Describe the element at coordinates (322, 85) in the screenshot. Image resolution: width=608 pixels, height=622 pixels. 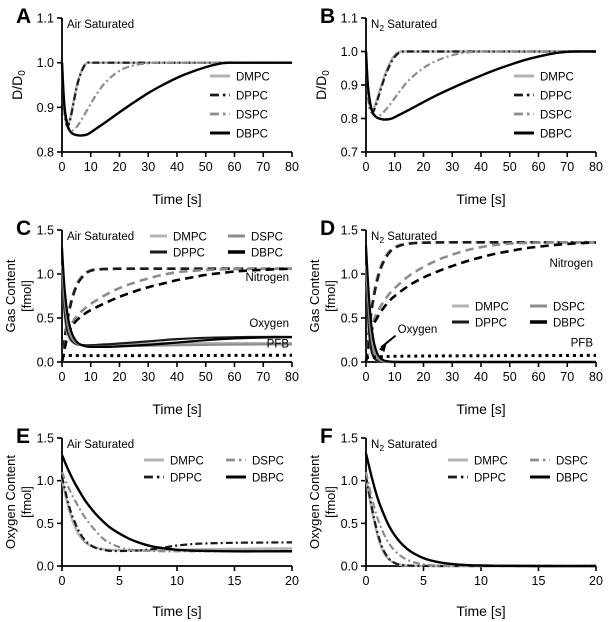
I see `y-axis-title: D/D0` at that location.